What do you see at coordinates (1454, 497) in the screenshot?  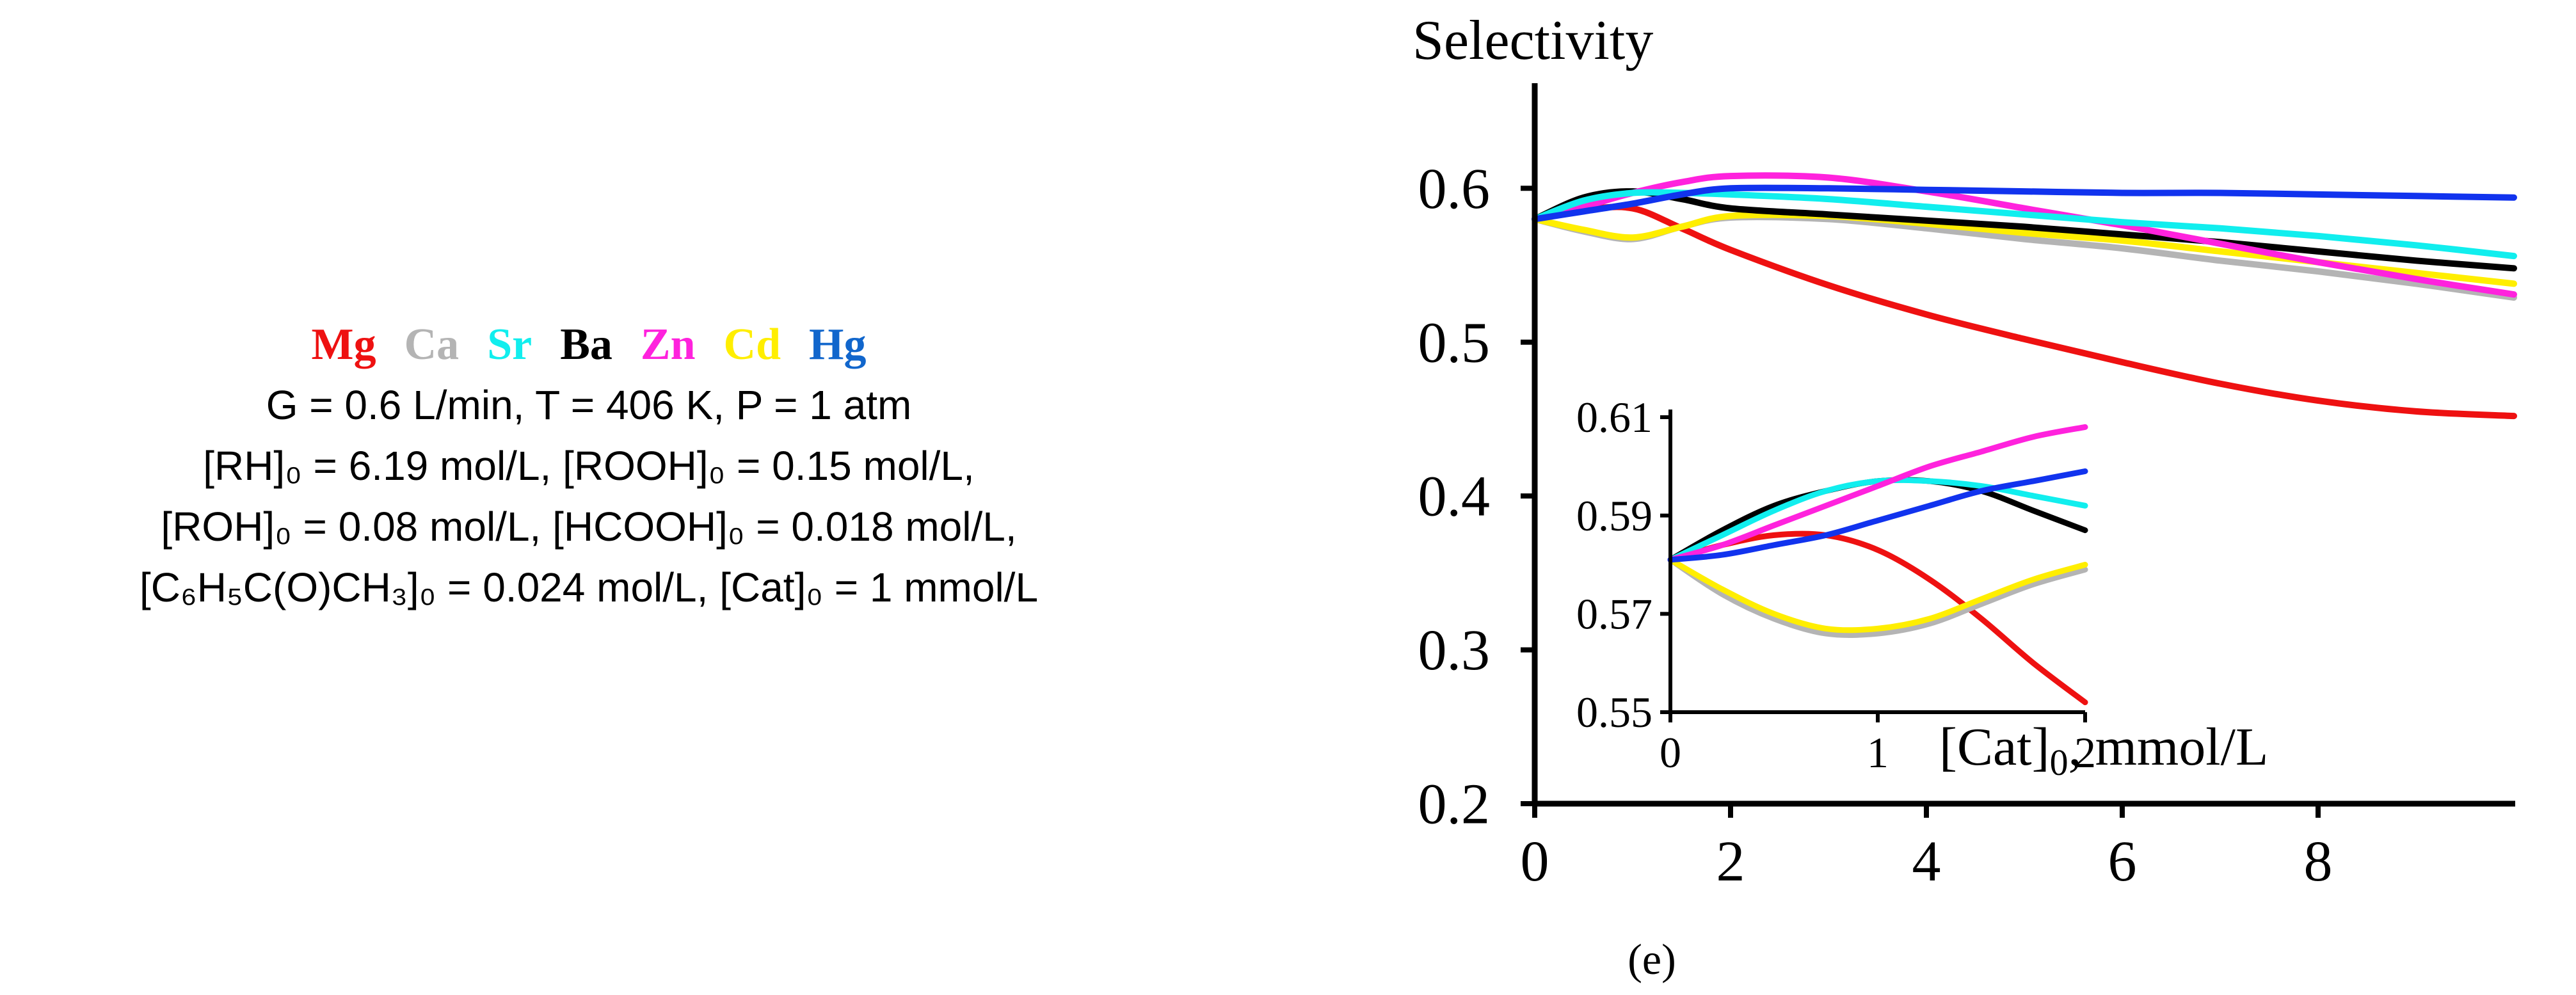 I see `main-y-tick-label: 0.4` at bounding box center [1454, 497].